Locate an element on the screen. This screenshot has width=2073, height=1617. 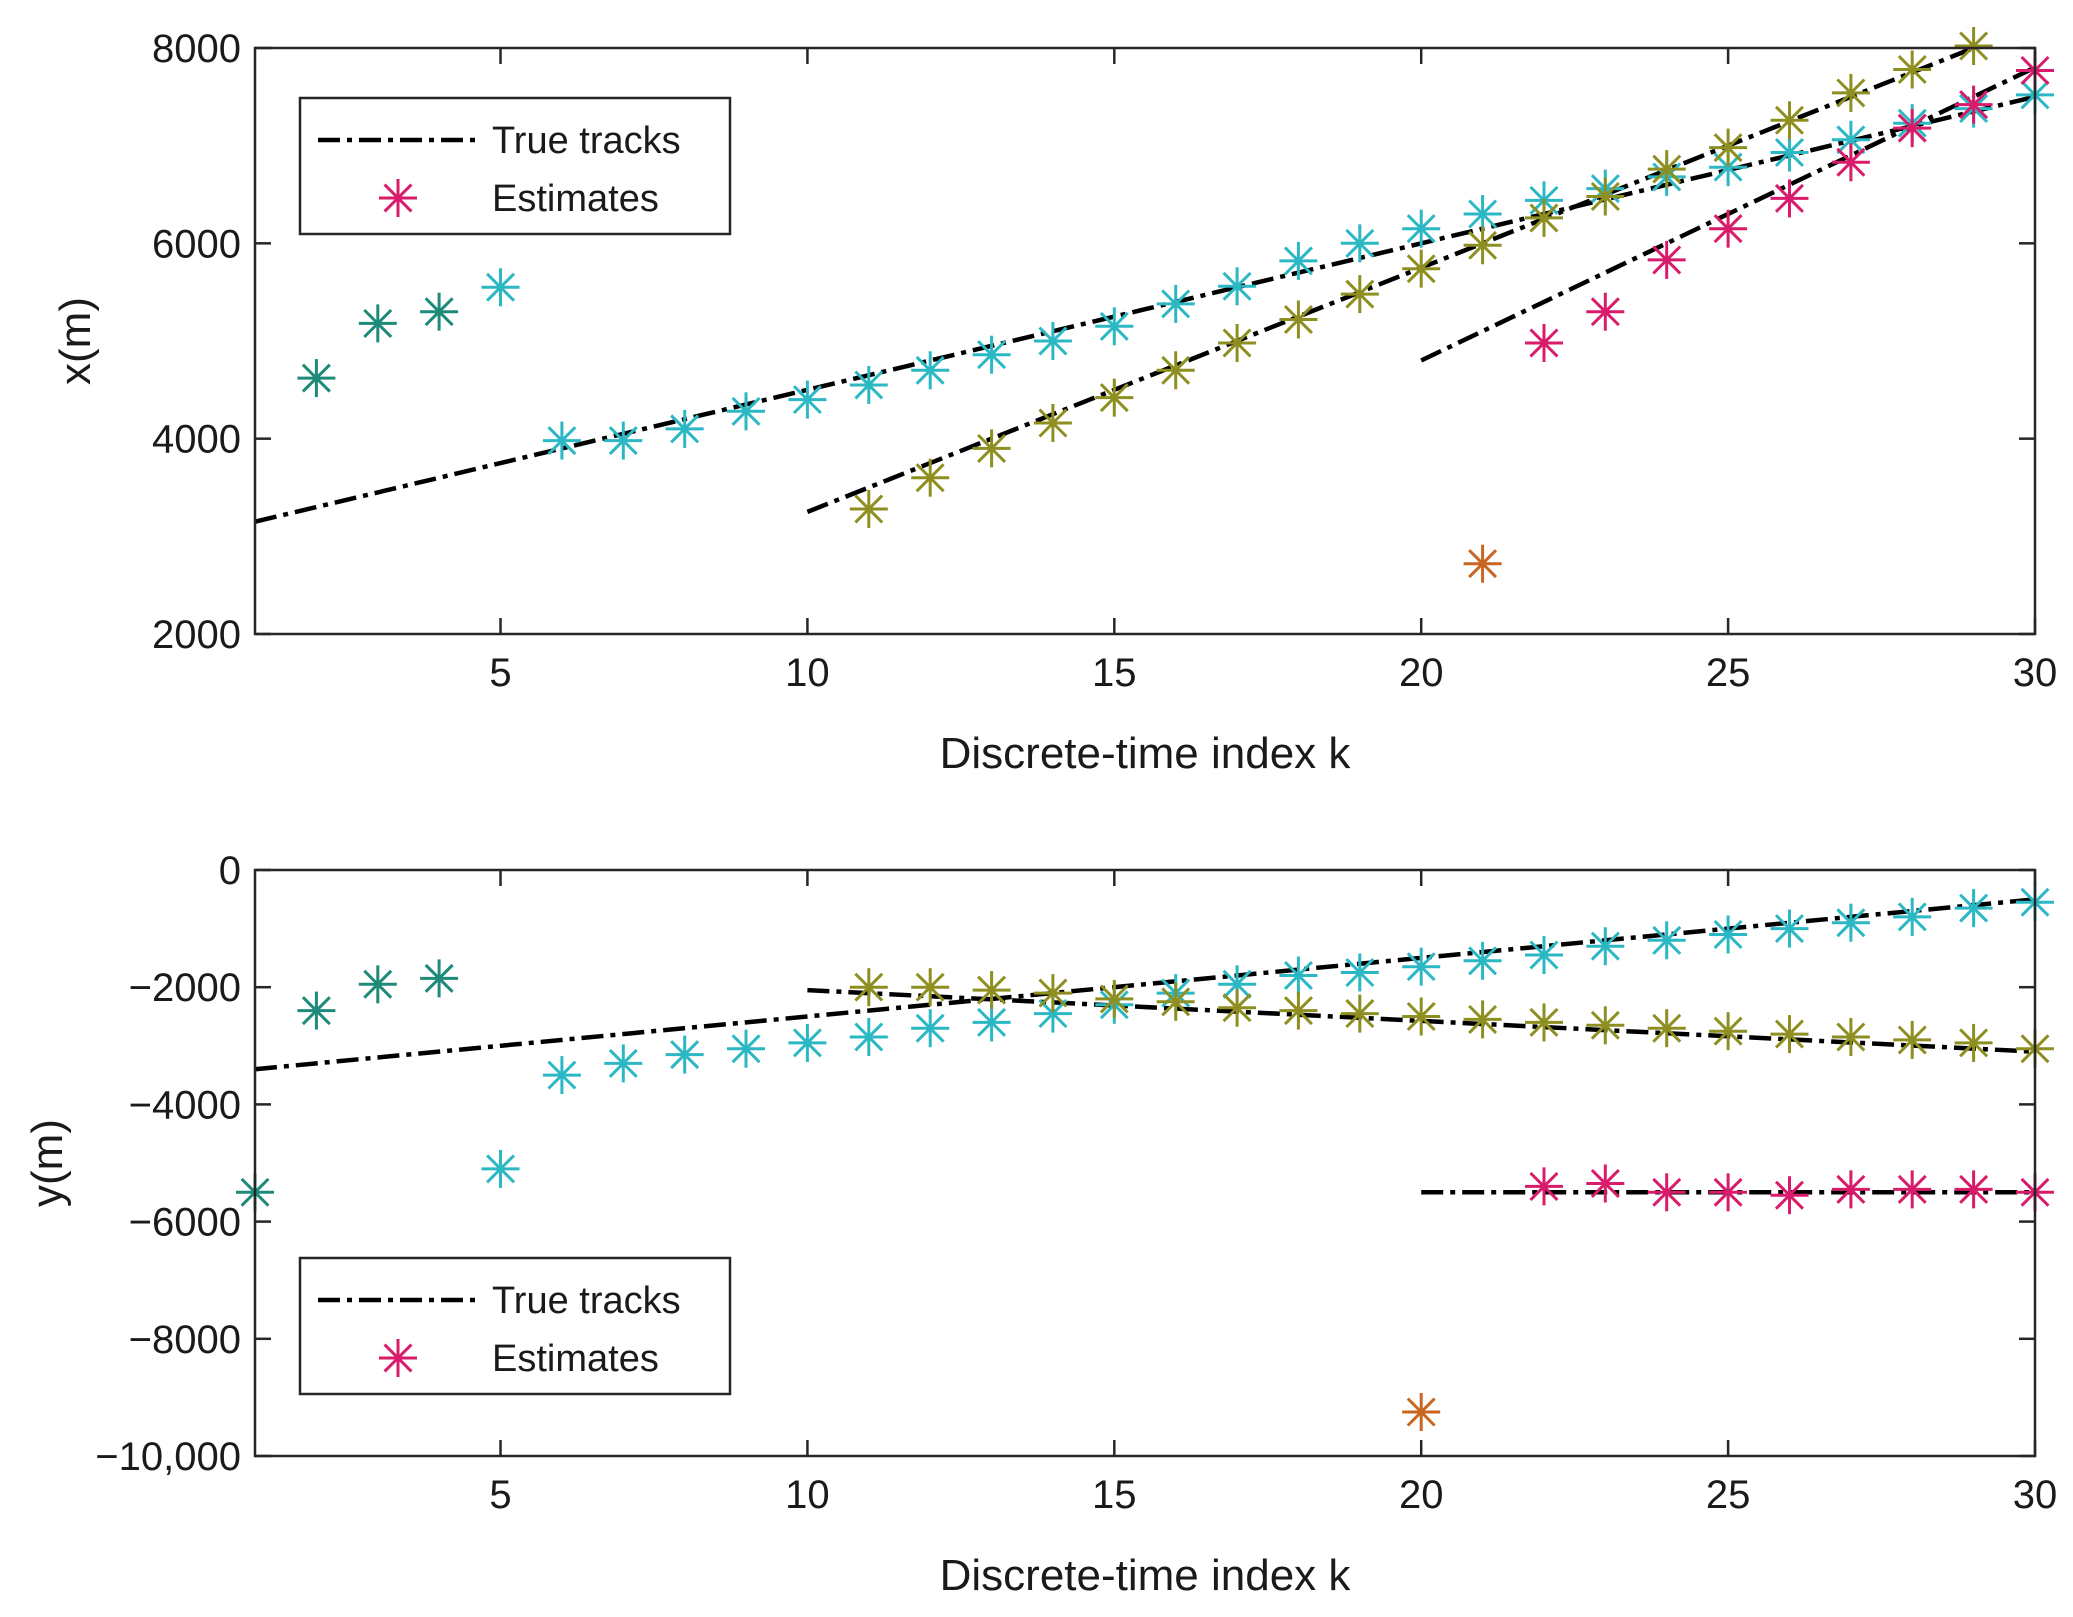
estimate-point-track-3-k27 is located at coordinates (1850, 1189).